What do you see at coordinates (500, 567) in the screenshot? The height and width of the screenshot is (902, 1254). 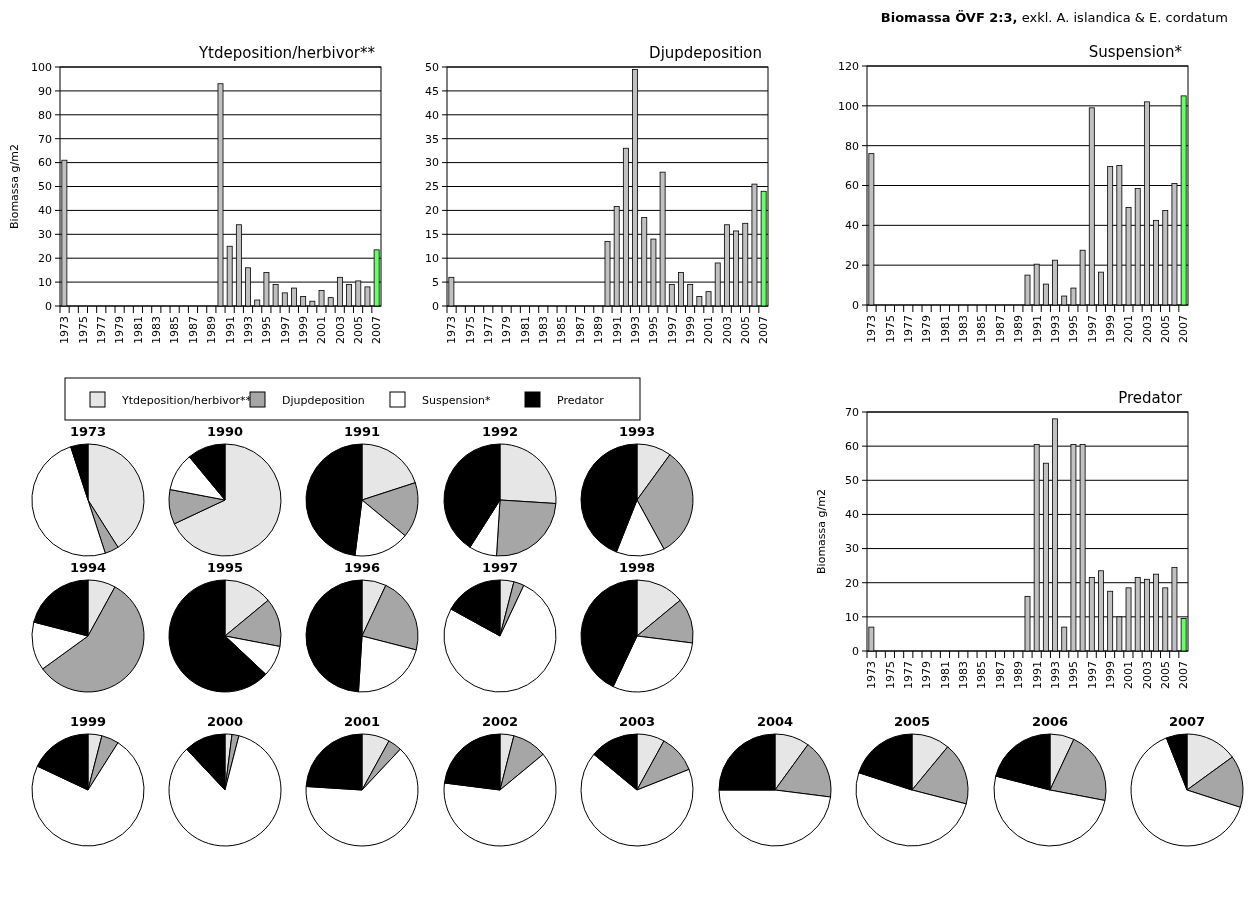 I see `chart-title: 1997` at bounding box center [500, 567].